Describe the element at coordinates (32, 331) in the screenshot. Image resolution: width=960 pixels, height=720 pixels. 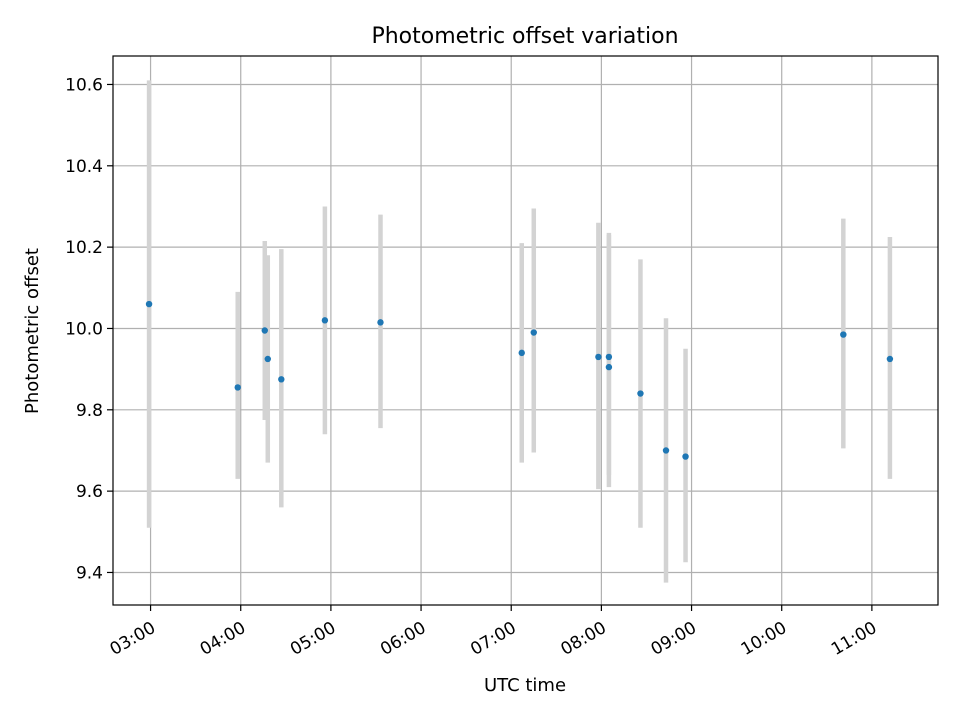
I see `y-axis-label: Photometric offset` at that location.